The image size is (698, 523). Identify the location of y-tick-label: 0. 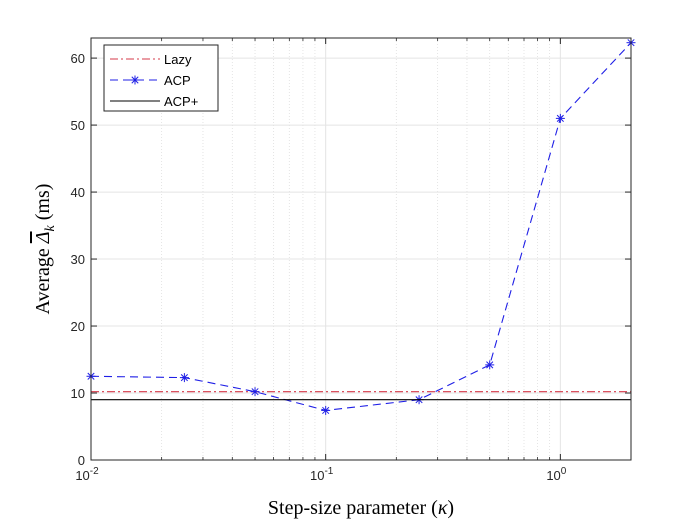
(81, 460).